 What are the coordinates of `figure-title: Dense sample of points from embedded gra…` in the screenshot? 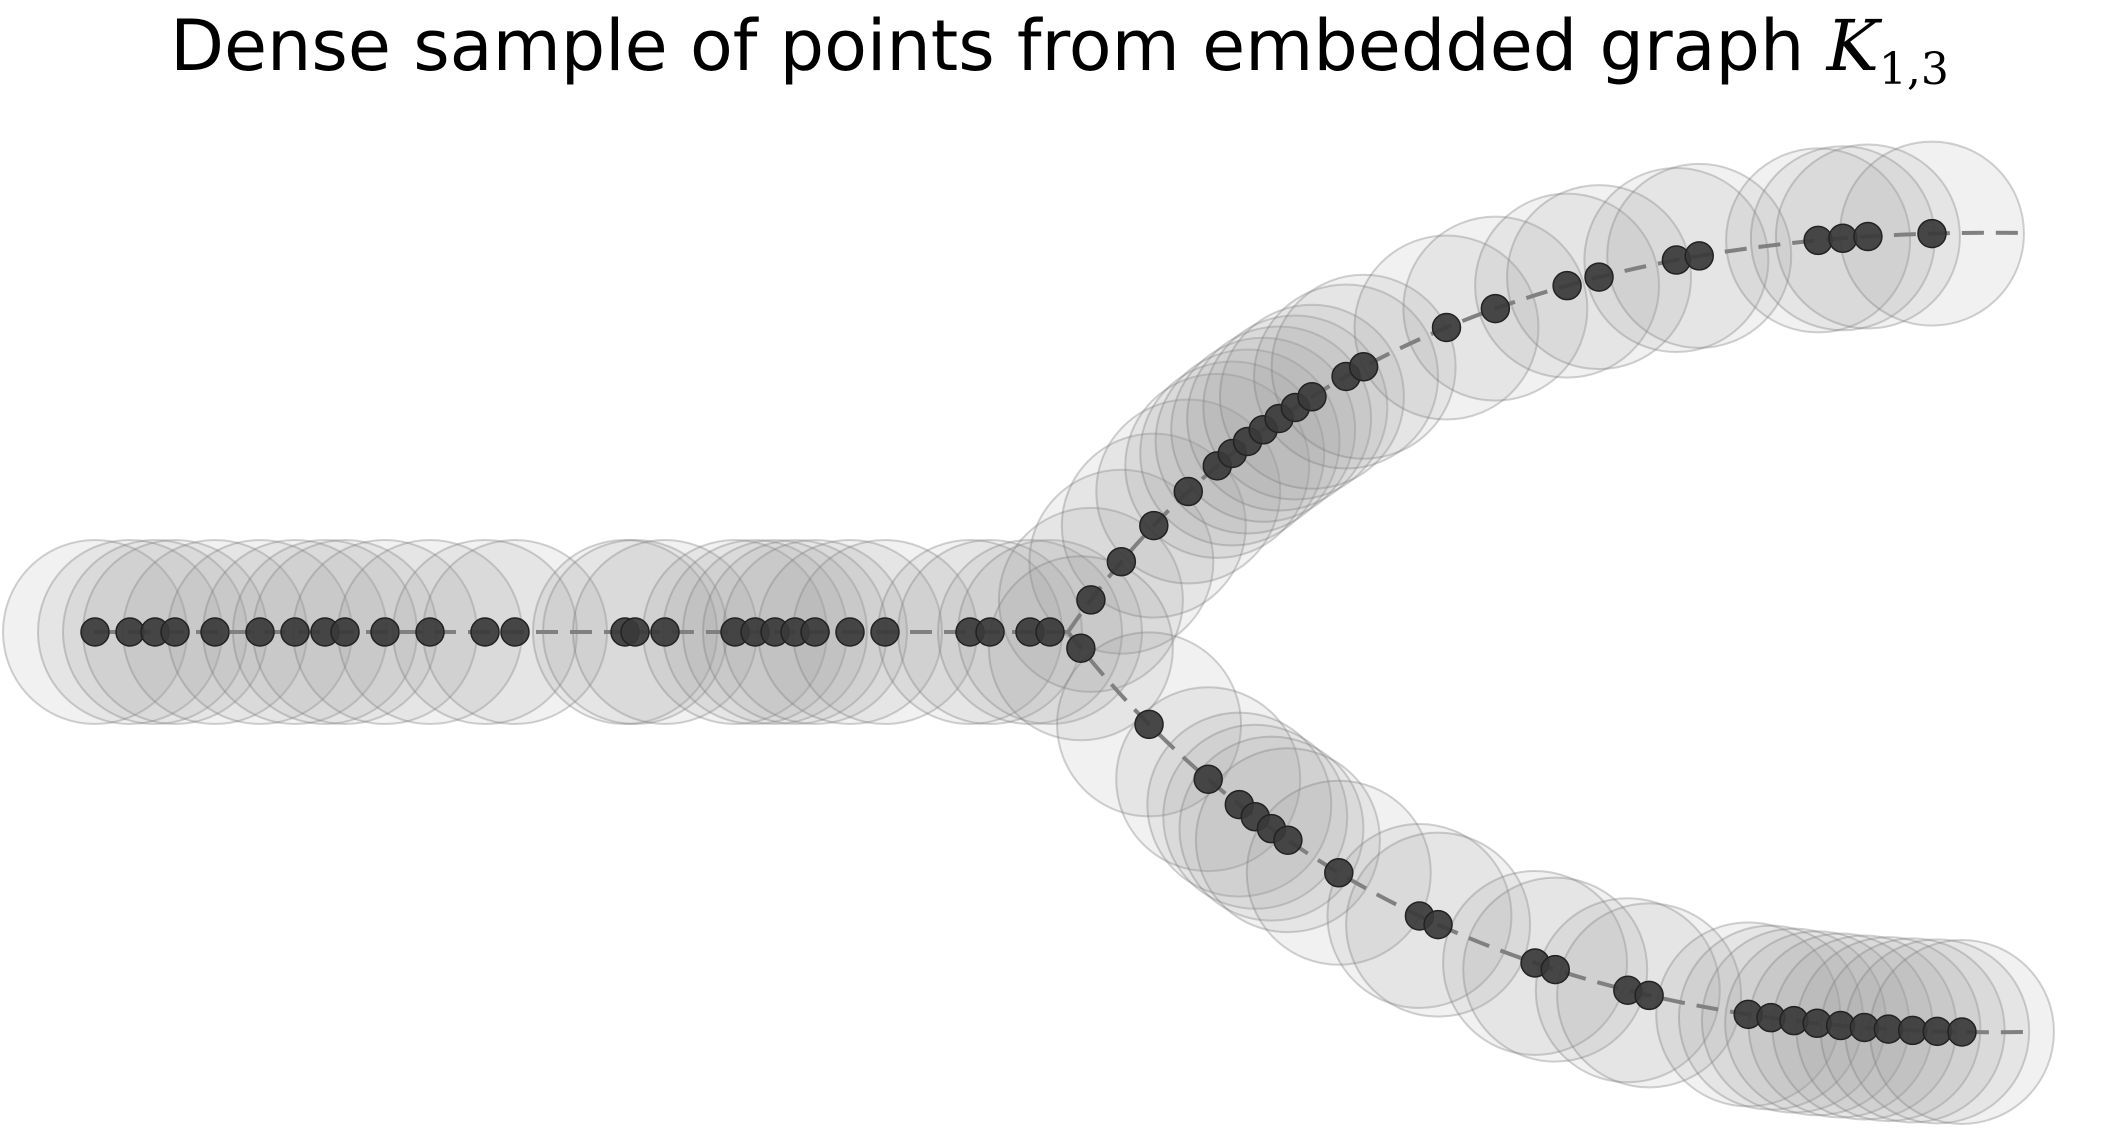 It's located at (1059, 55).